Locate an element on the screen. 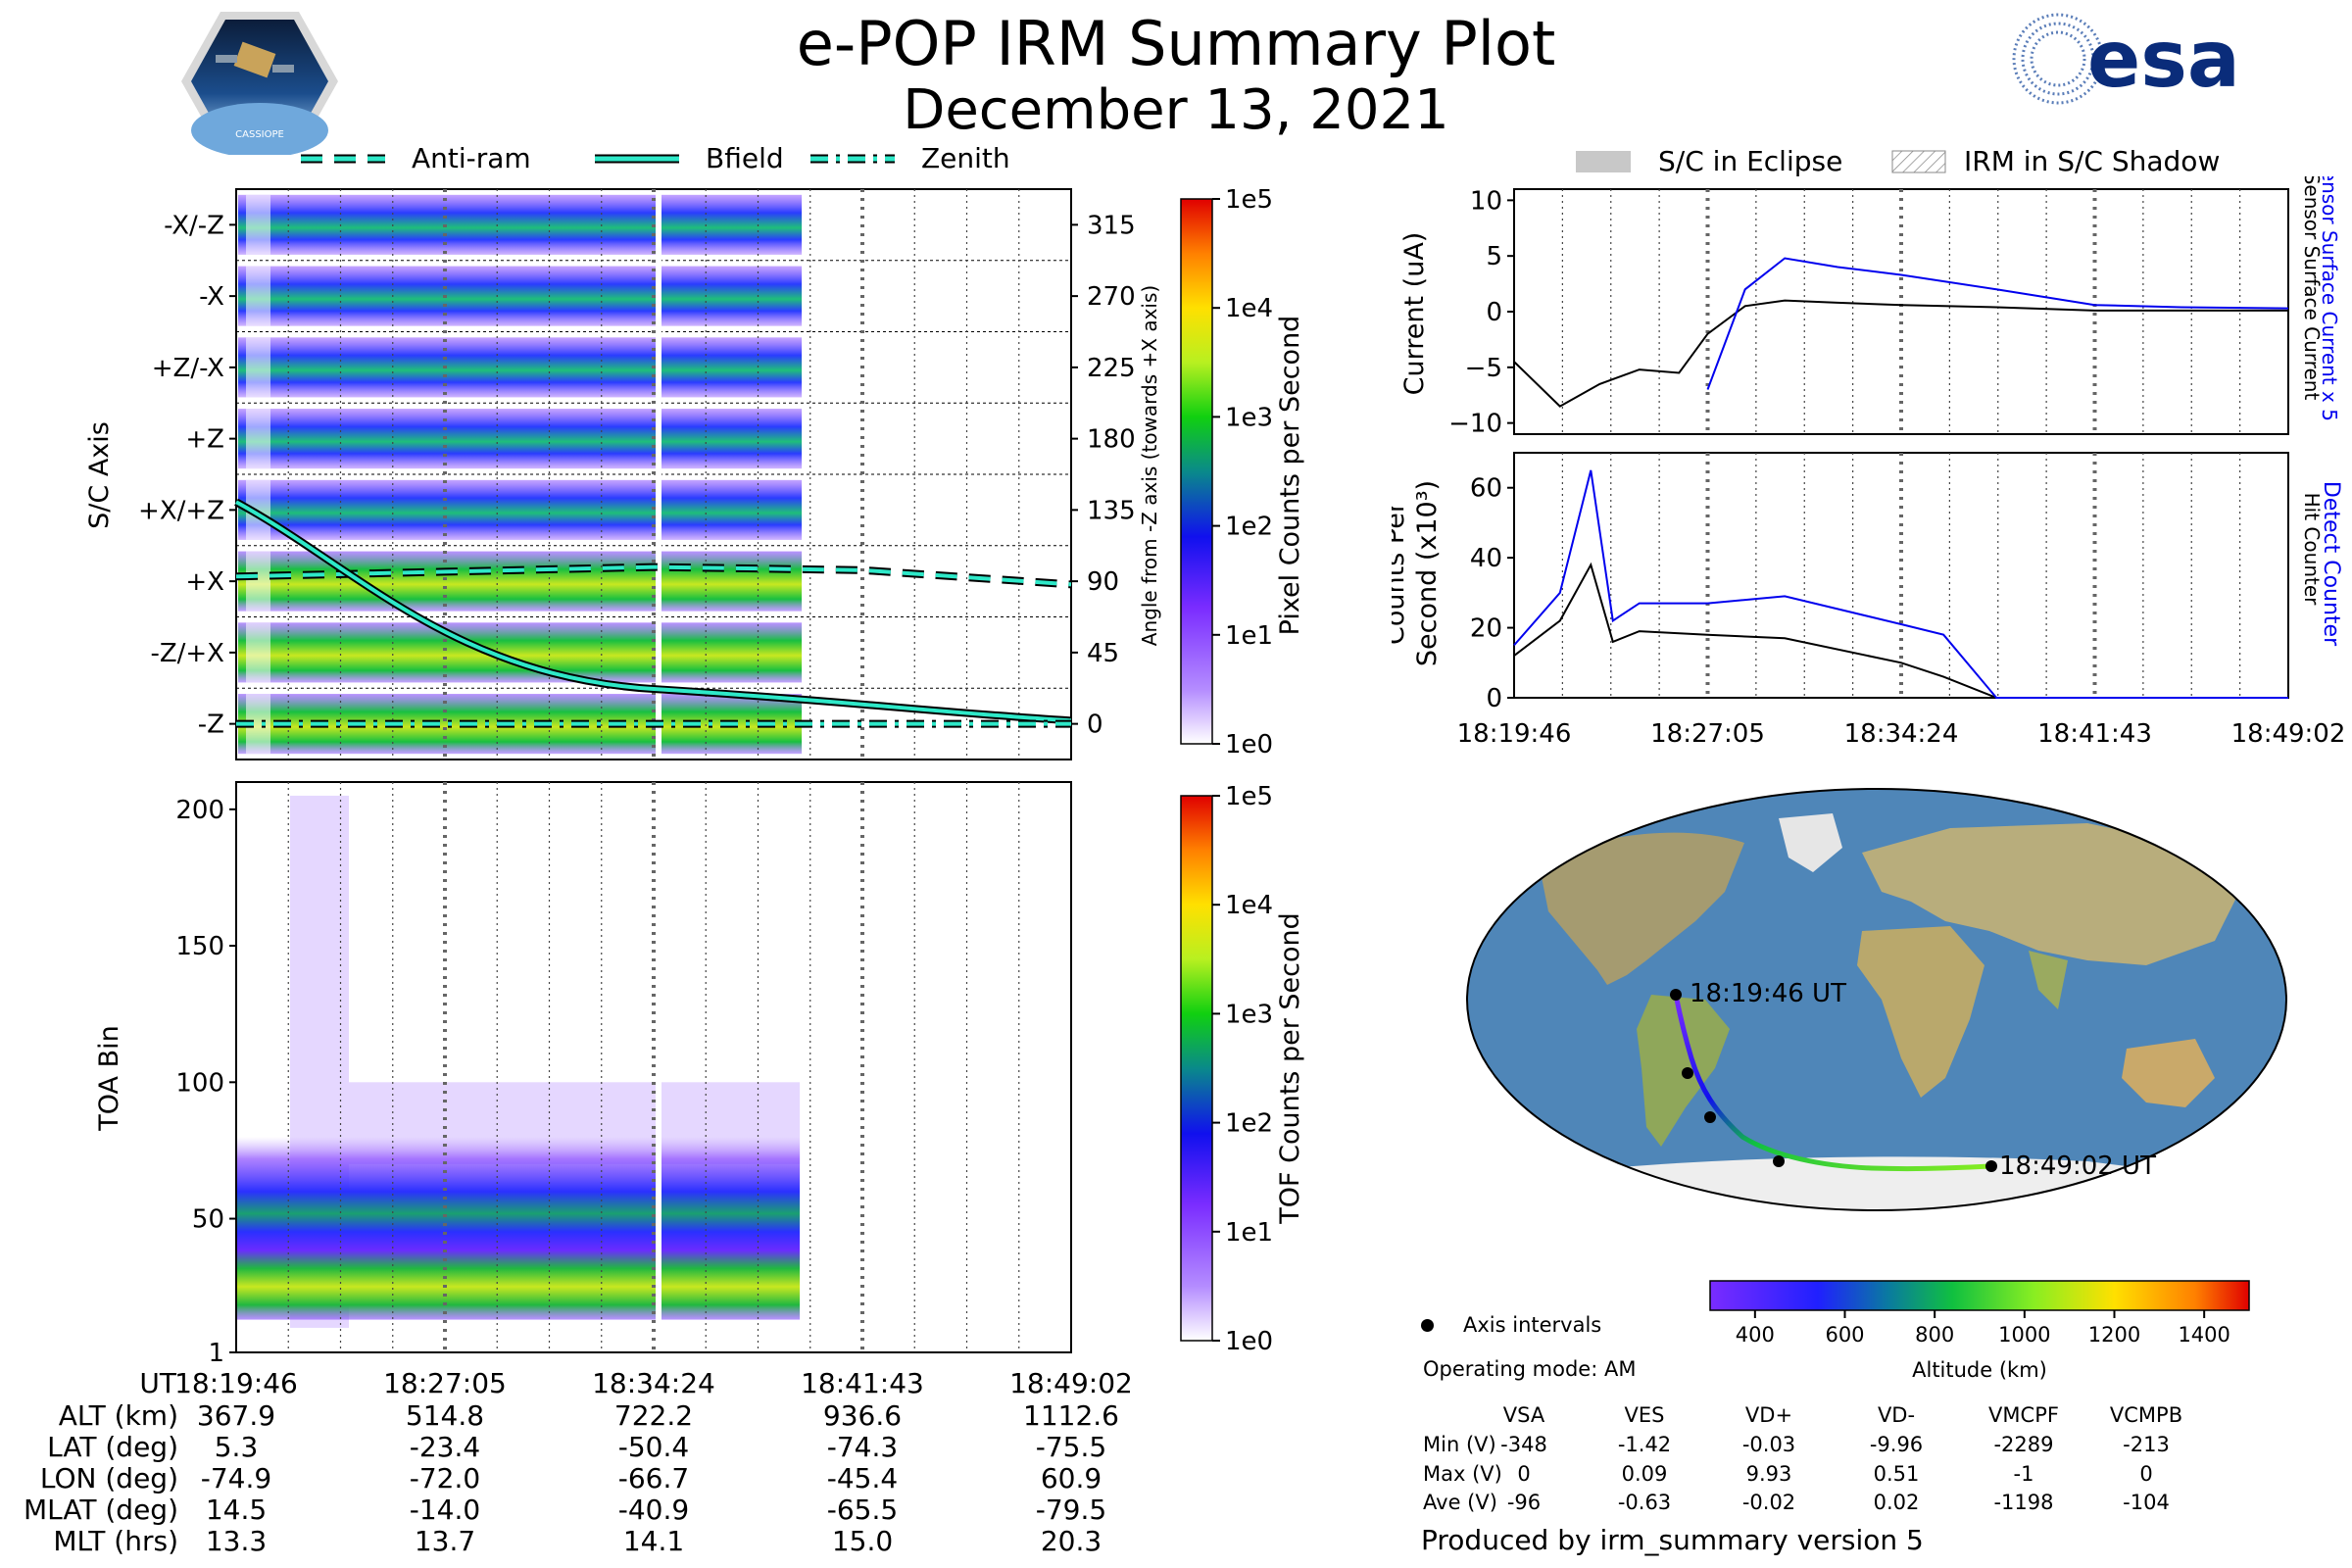 Image resolution: width=2352 pixels, height=1568 pixels. ytick-label: -X/-Z is located at coordinates (194, 225).